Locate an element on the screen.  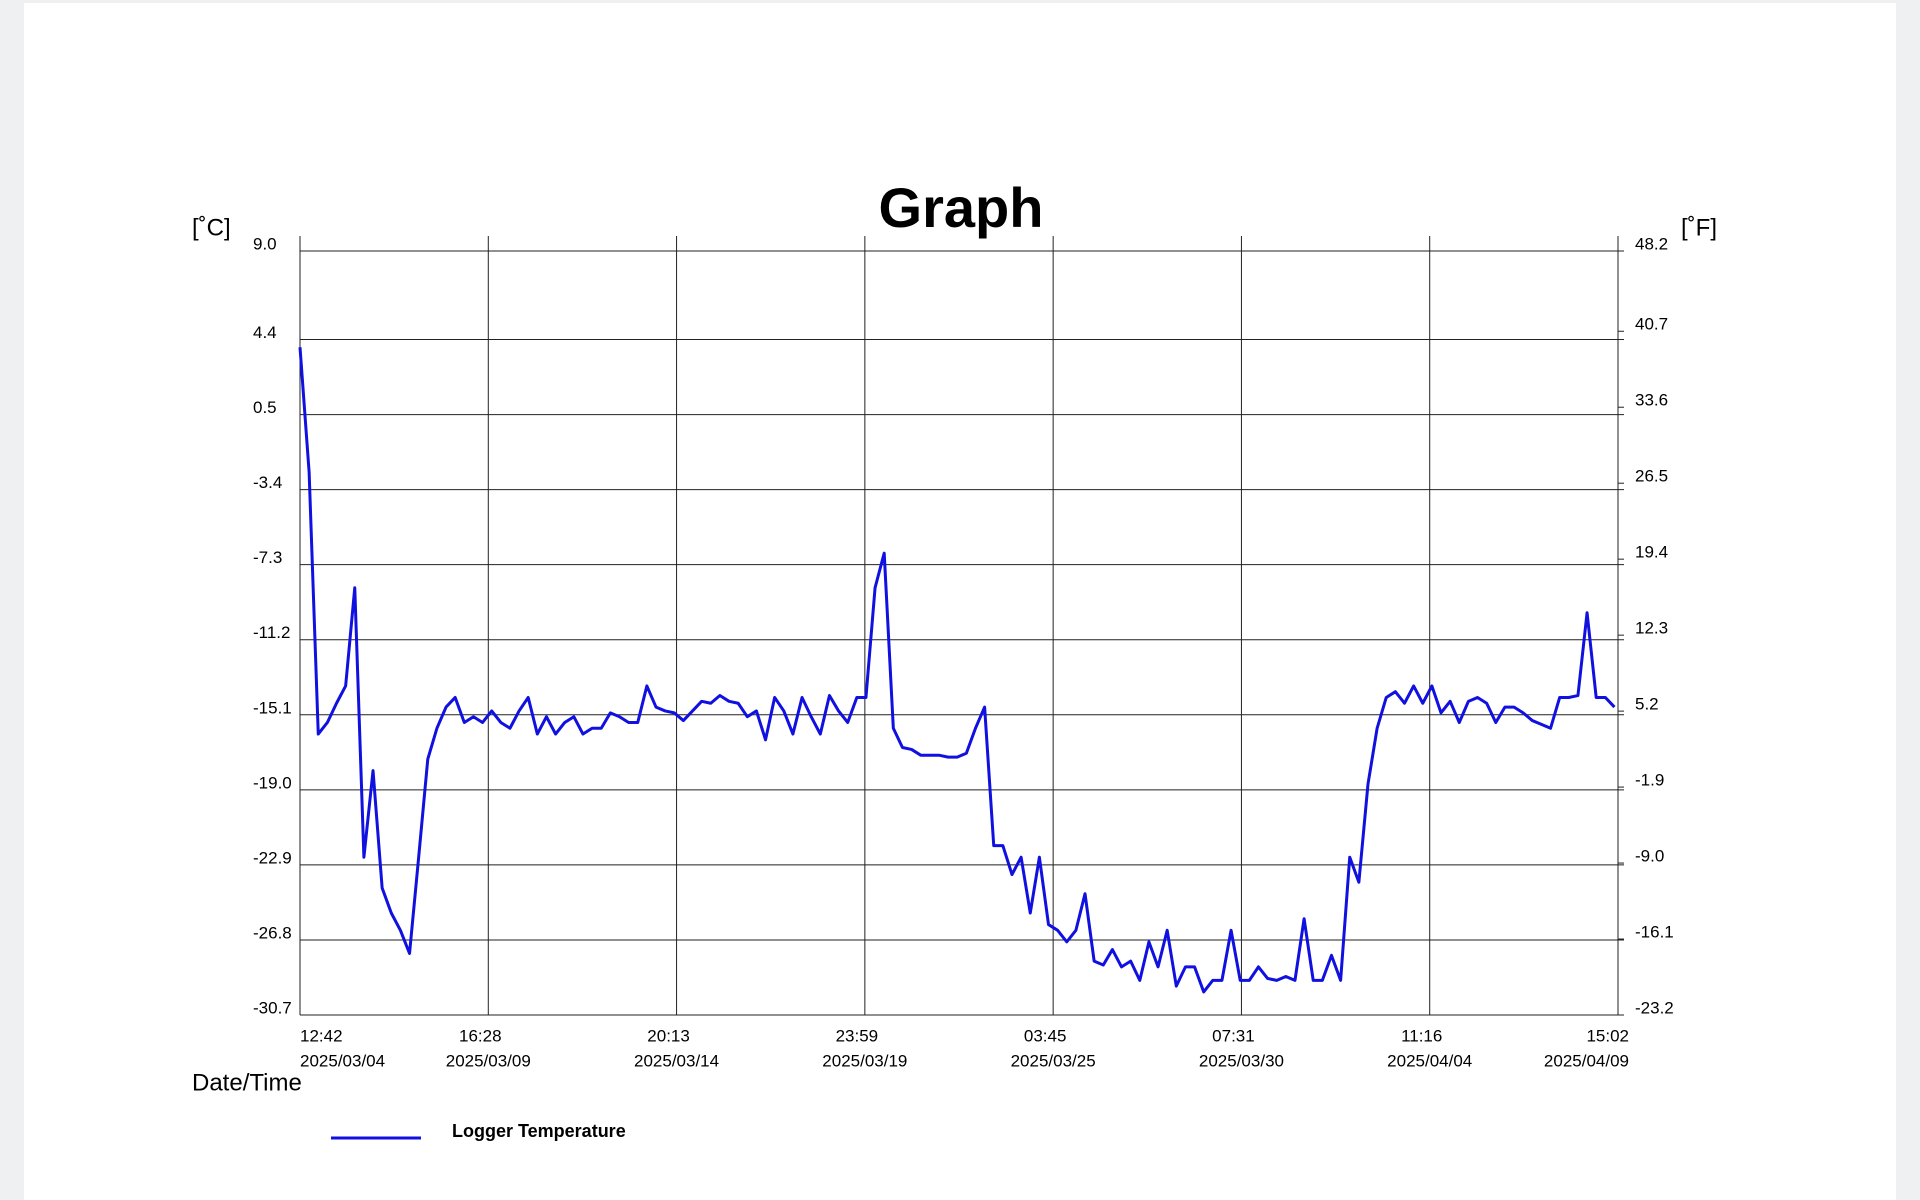
x-tick-date: 2025/03/25 is located at coordinates (1053, 1060).